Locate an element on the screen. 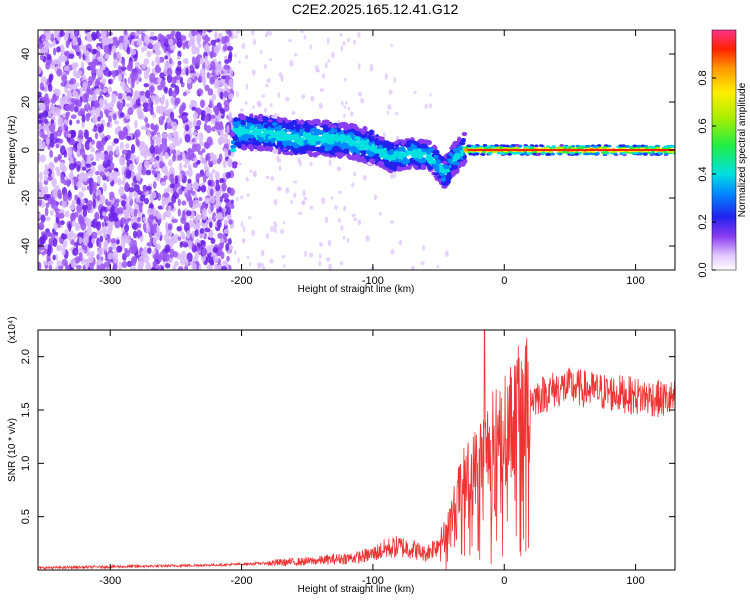  x-tick-label: -300 is located at coordinates (110, 281).